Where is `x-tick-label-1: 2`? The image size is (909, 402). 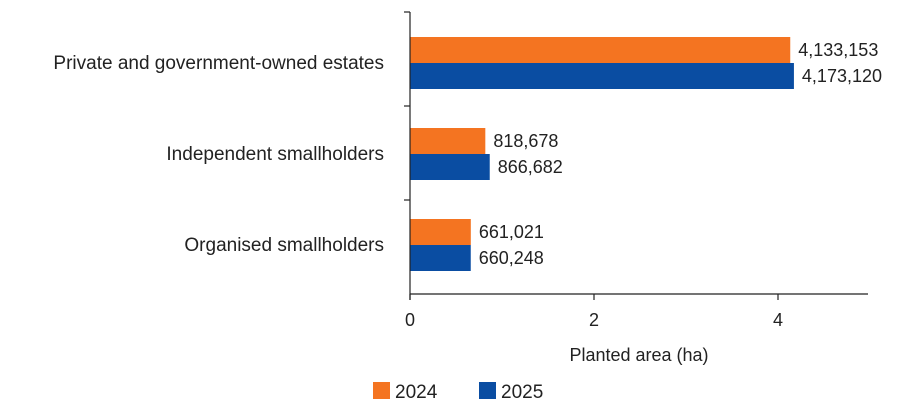
x-tick-label-1: 2 is located at coordinates (594, 320).